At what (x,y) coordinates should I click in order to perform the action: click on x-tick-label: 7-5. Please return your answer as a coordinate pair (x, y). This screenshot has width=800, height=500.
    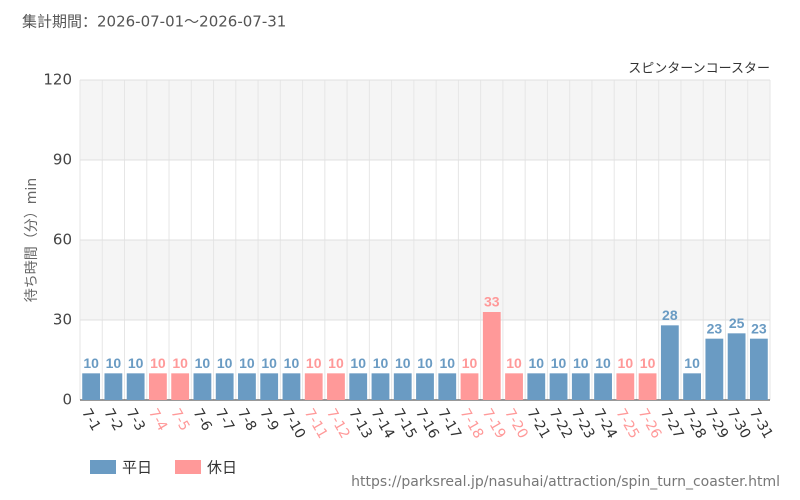
    Looking at the image, I should click on (179, 420).